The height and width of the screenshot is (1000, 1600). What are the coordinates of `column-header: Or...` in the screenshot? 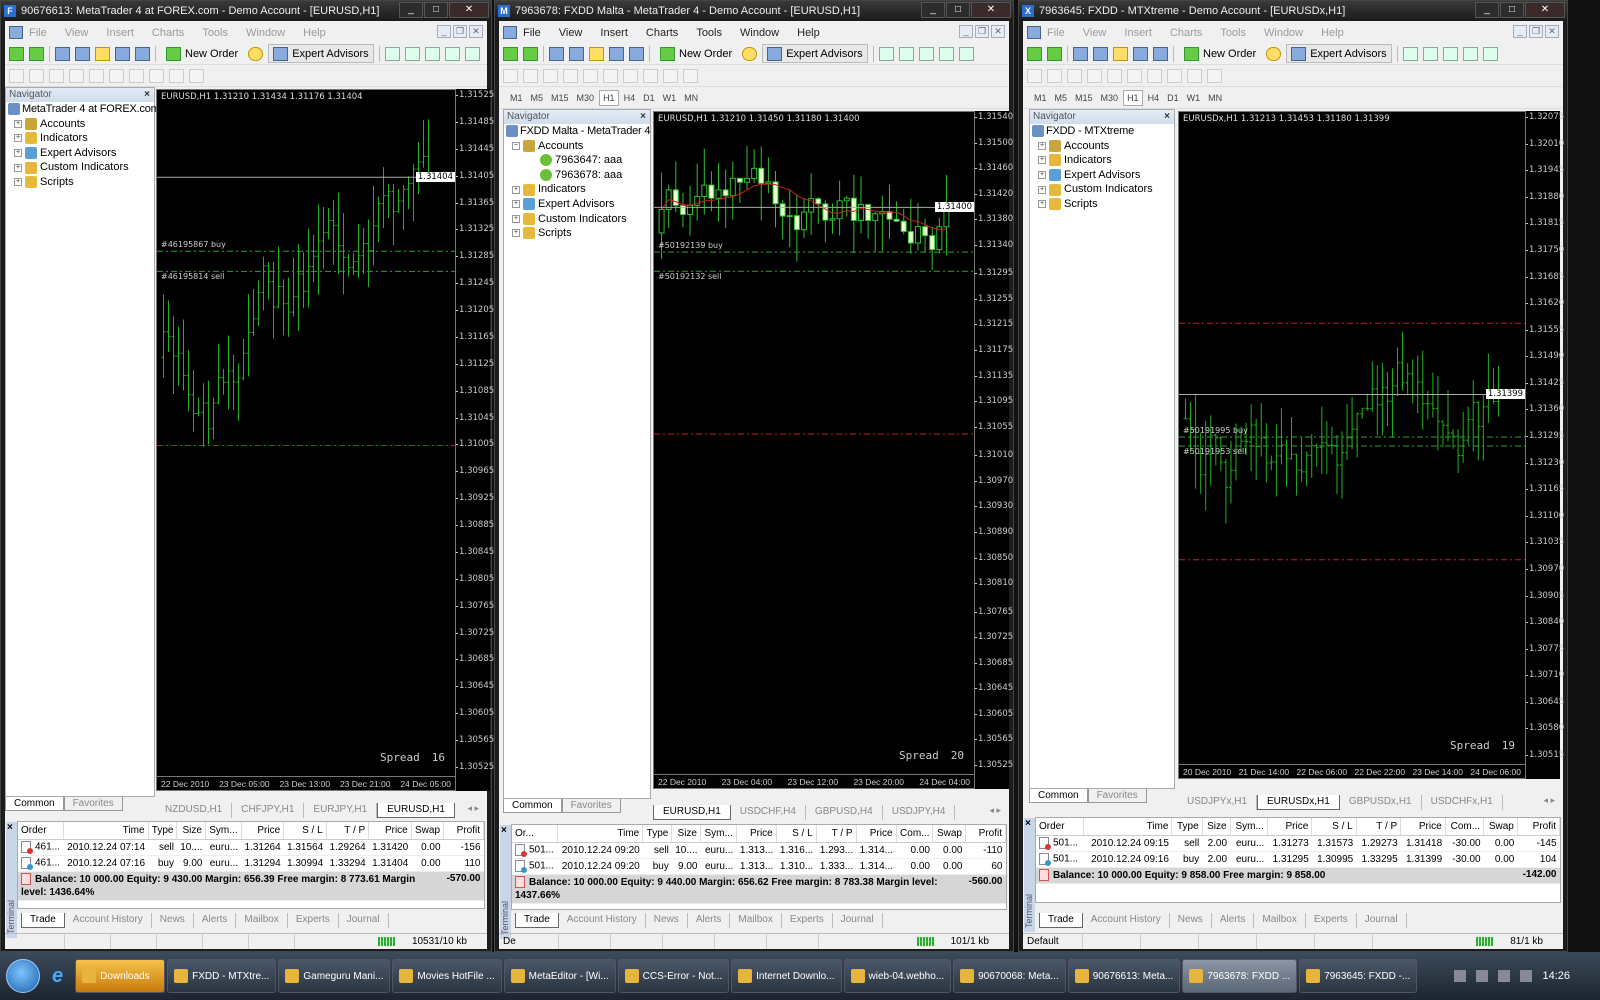 It's located at (535, 834).